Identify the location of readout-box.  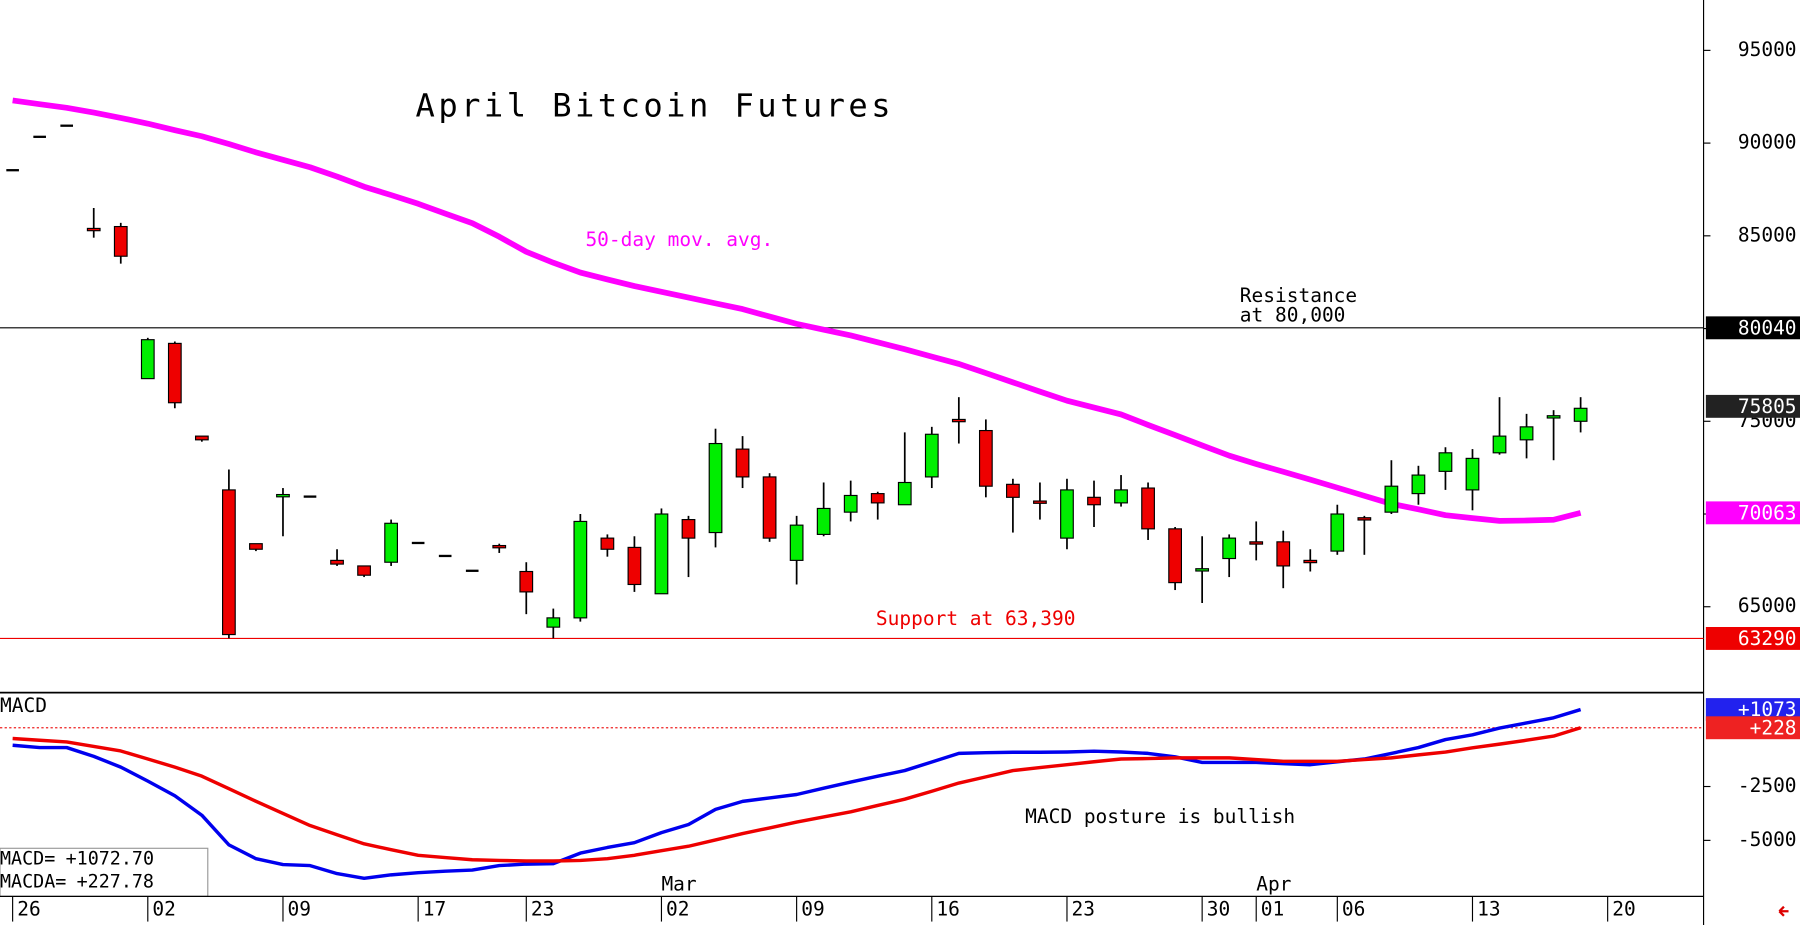
(104, 872).